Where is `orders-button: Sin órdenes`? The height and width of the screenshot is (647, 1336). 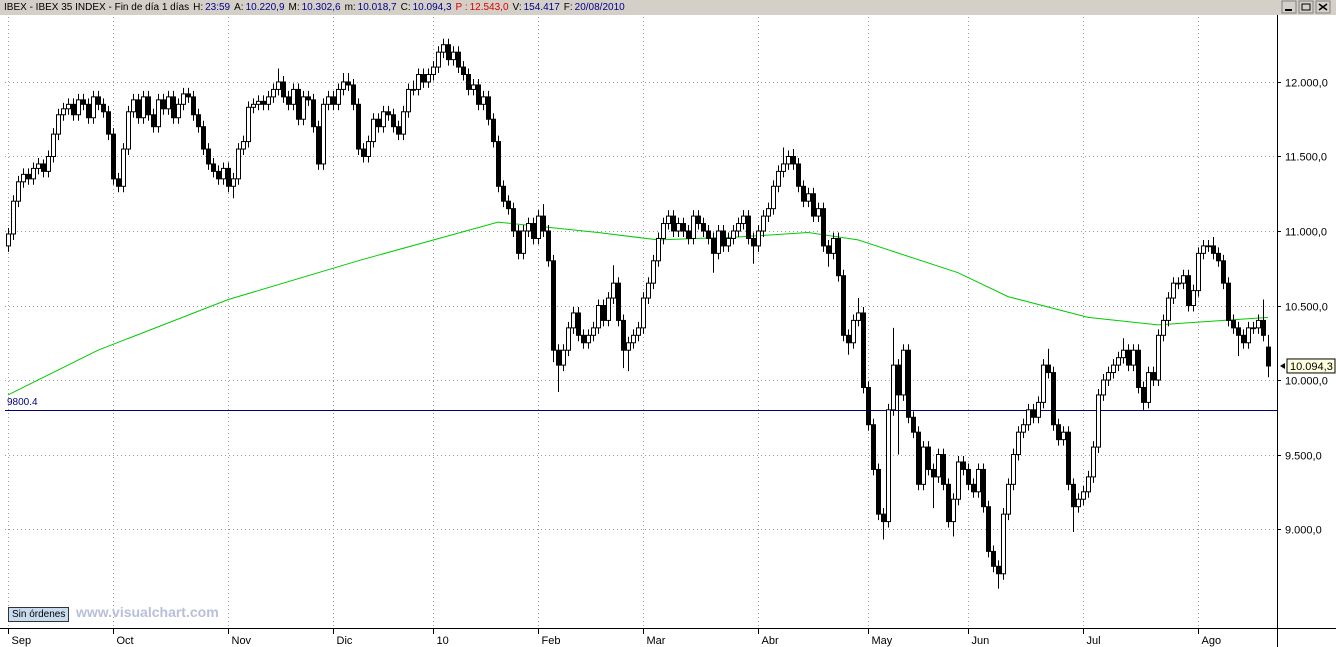
orders-button: Sin órdenes is located at coordinates (39, 614).